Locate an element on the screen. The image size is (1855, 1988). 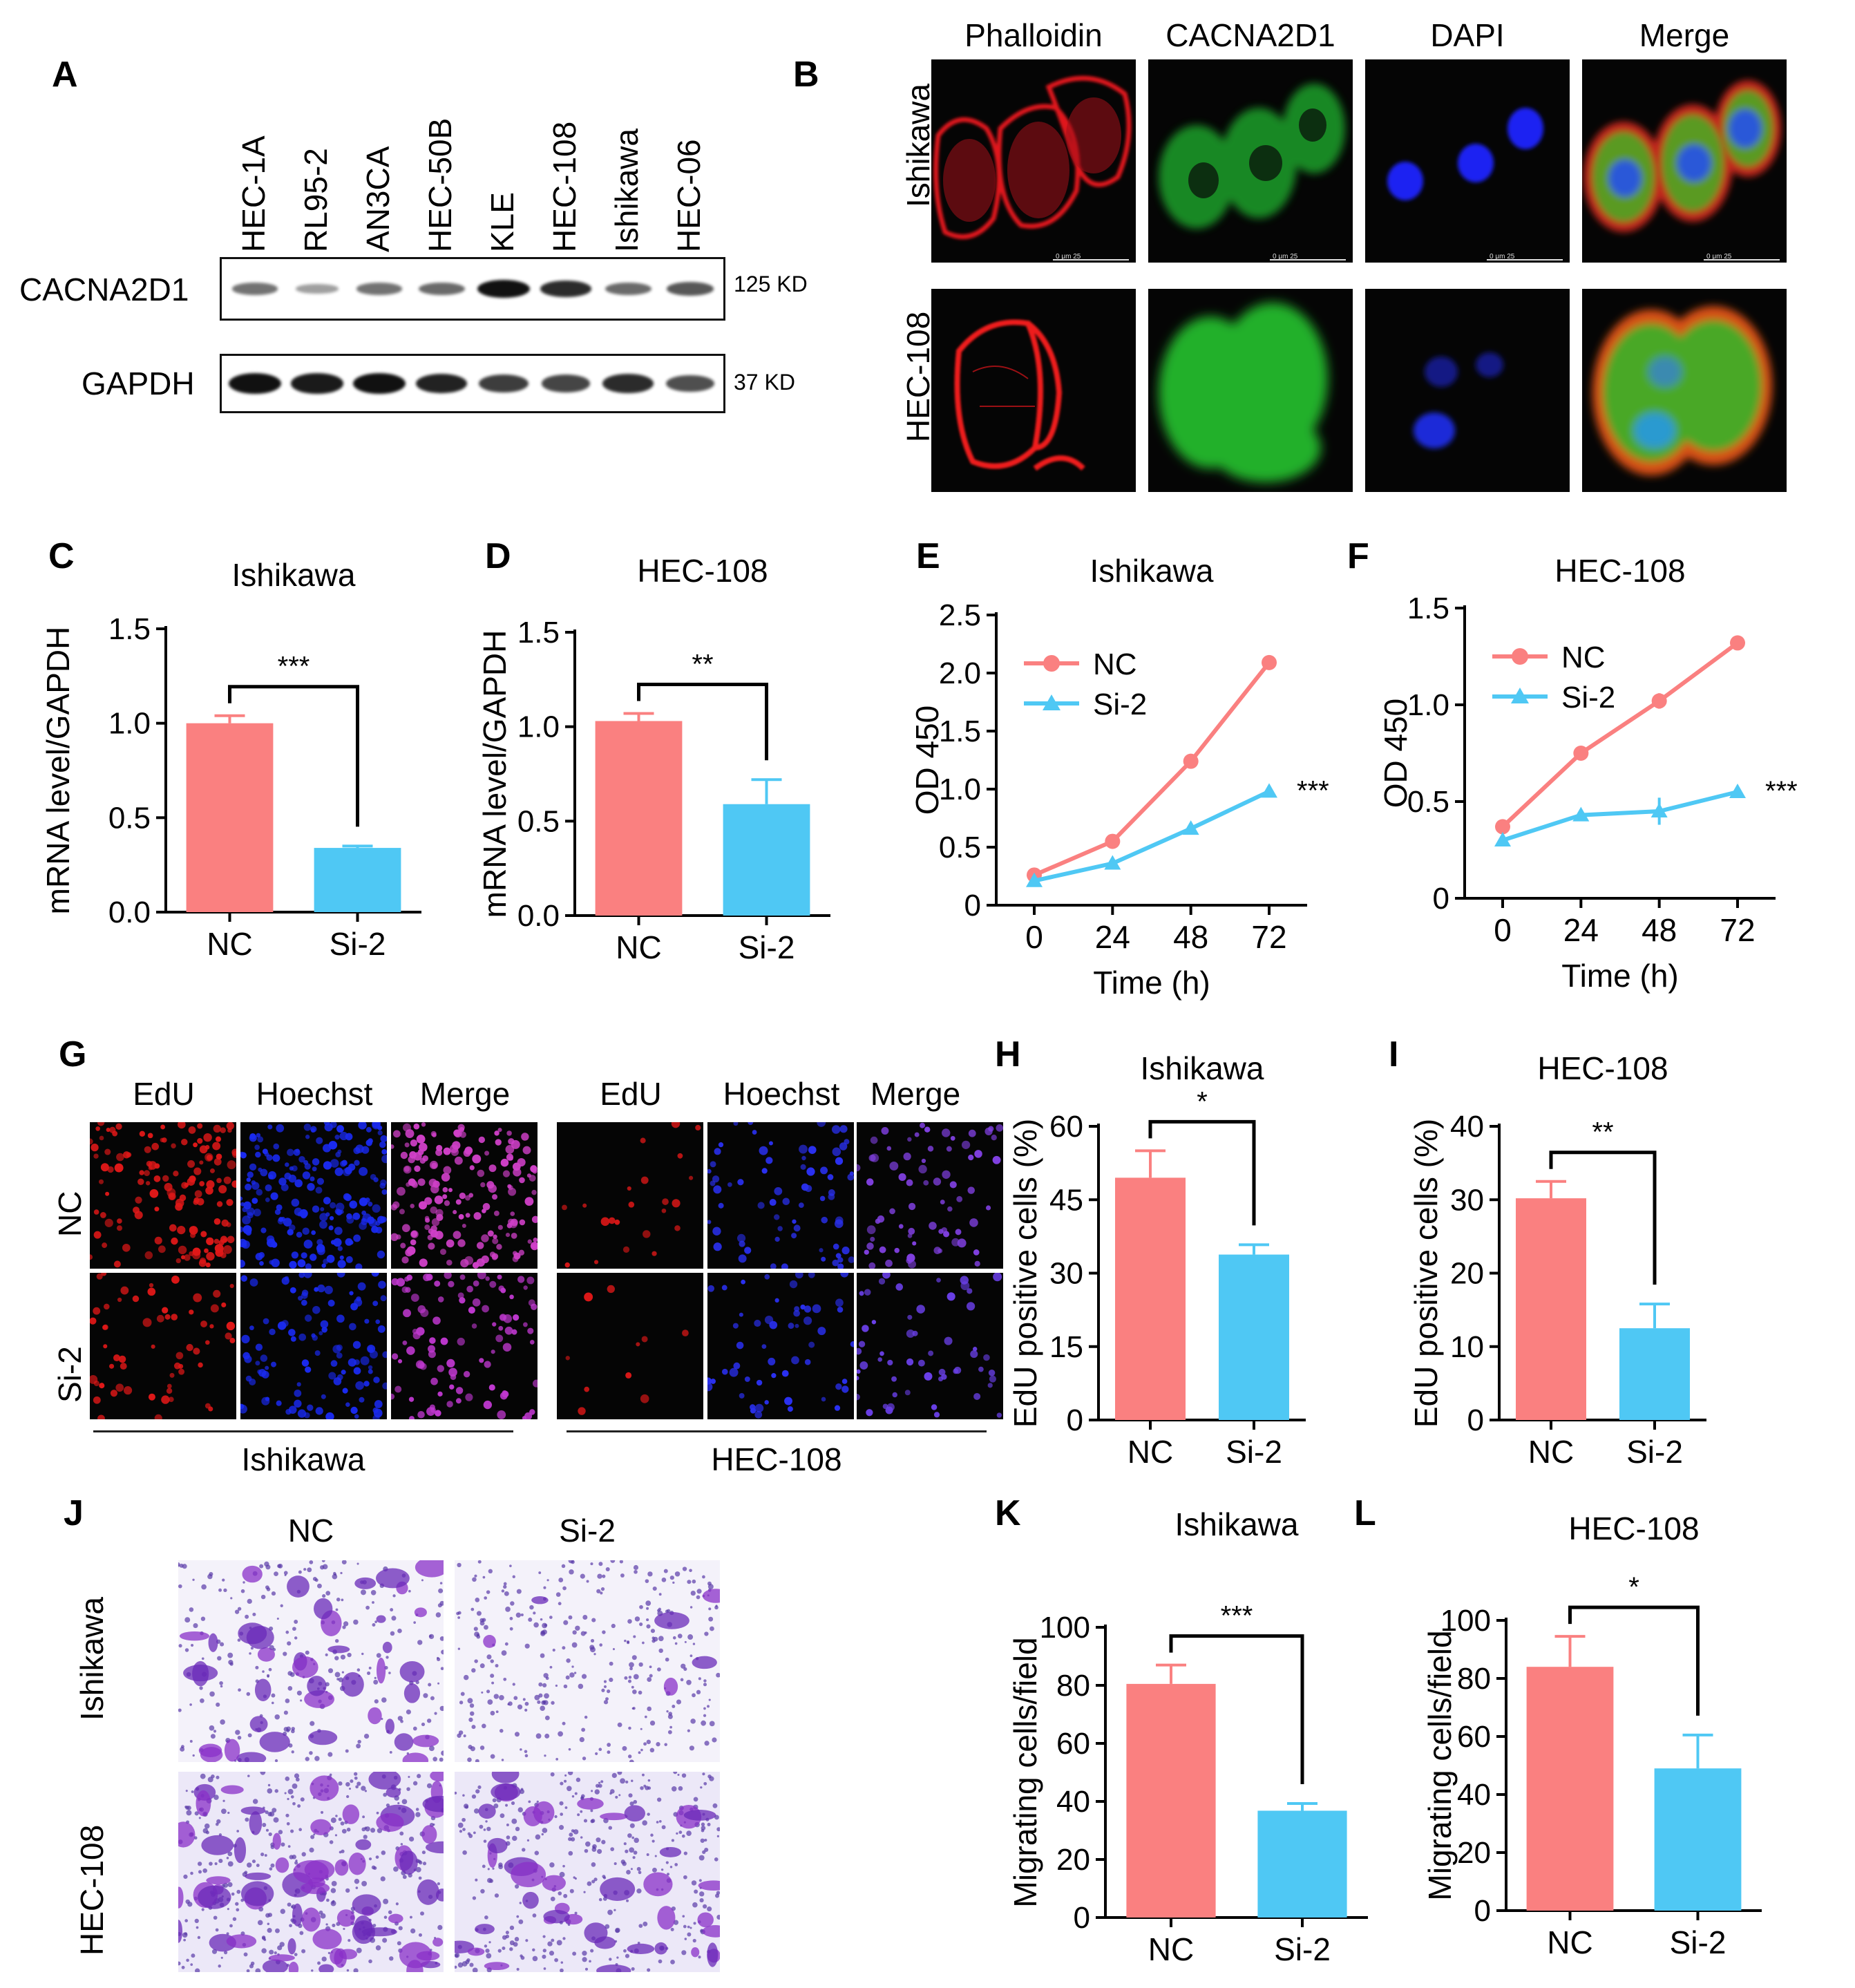
transwell-column-label: NC is located at coordinates (310, 1531).